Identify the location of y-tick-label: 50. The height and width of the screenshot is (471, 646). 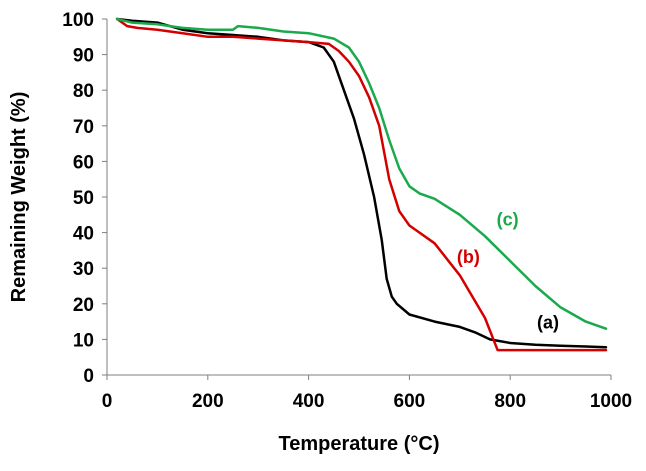
(83, 198).